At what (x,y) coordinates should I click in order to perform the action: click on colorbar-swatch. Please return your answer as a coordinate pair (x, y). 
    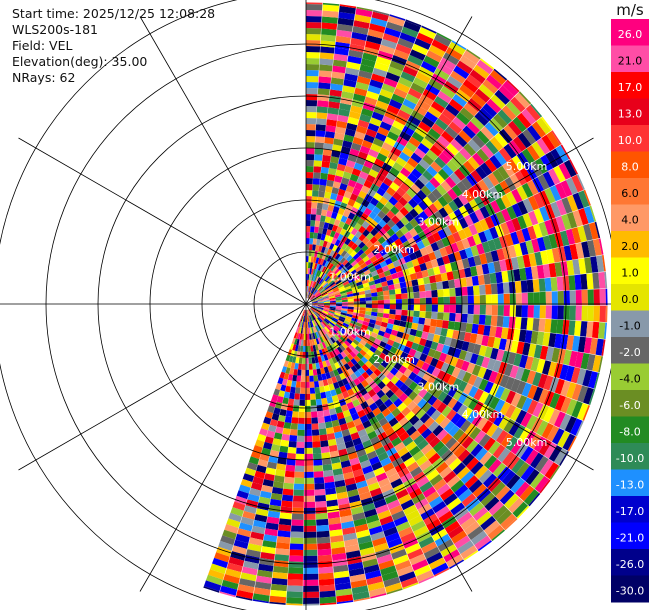
    Looking at the image, I should click on (630, 483).